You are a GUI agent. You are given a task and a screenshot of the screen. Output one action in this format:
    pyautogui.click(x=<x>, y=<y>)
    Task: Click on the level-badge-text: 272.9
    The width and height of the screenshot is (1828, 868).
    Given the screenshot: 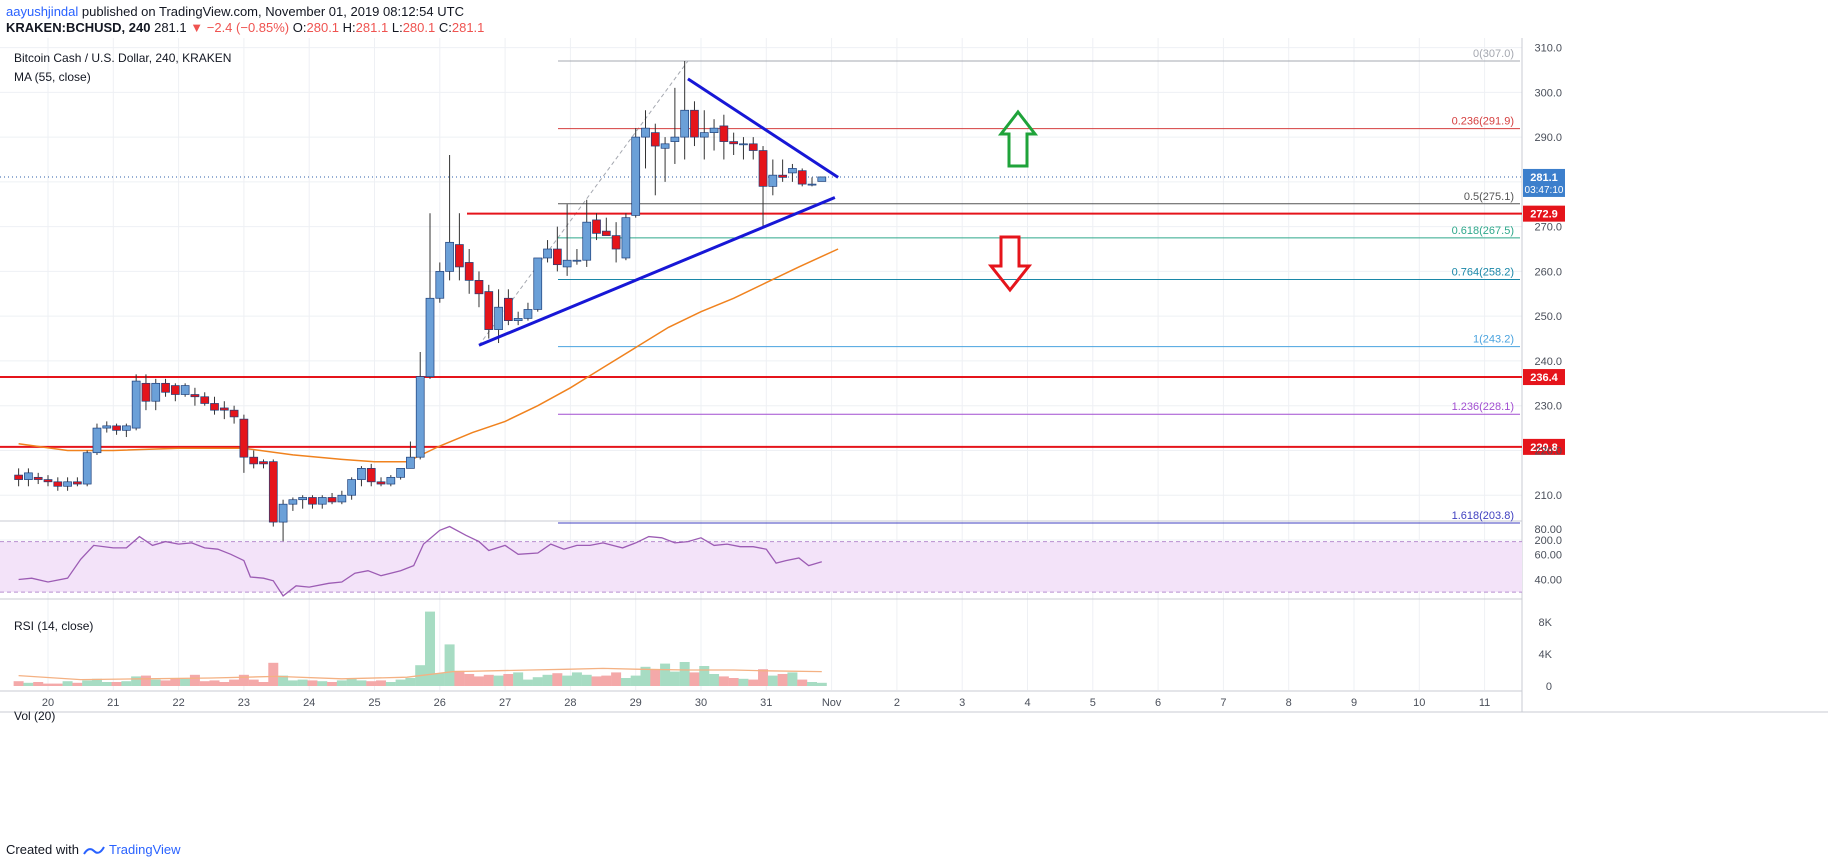 What is the action you would take?
    pyautogui.click(x=1544, y=215)
    